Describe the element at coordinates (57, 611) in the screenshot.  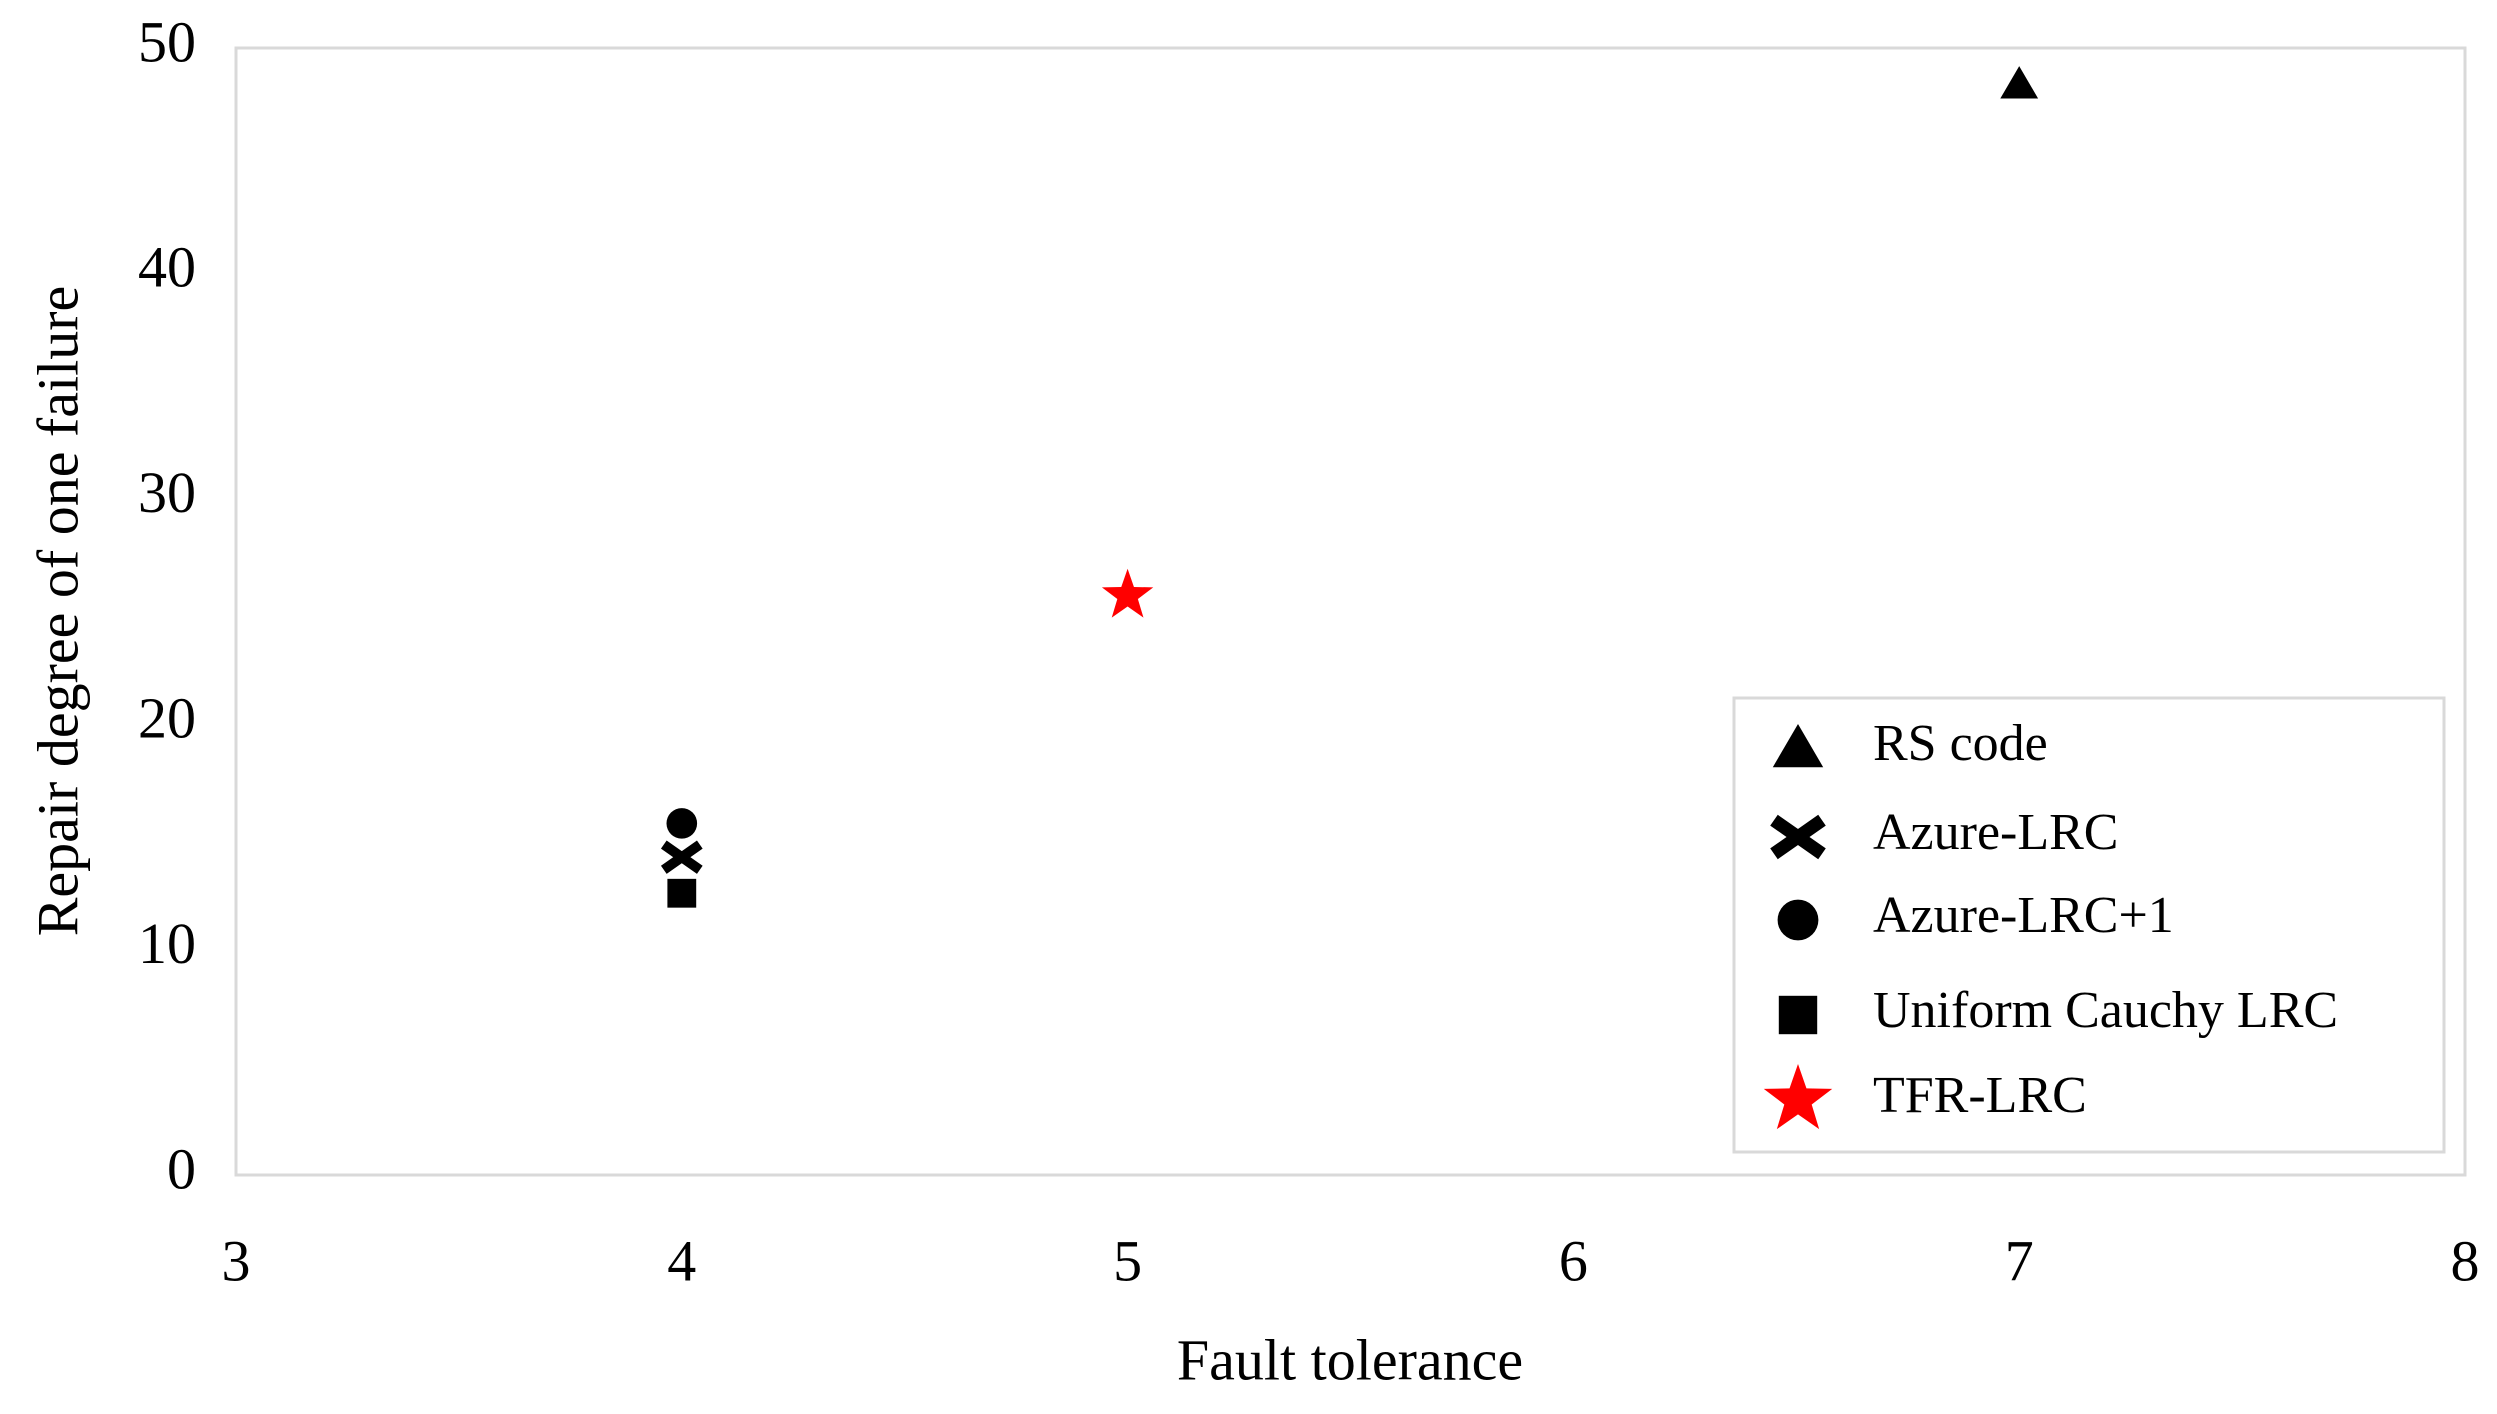
I see `y-axis-title: Repair degree of one failure` at that location.